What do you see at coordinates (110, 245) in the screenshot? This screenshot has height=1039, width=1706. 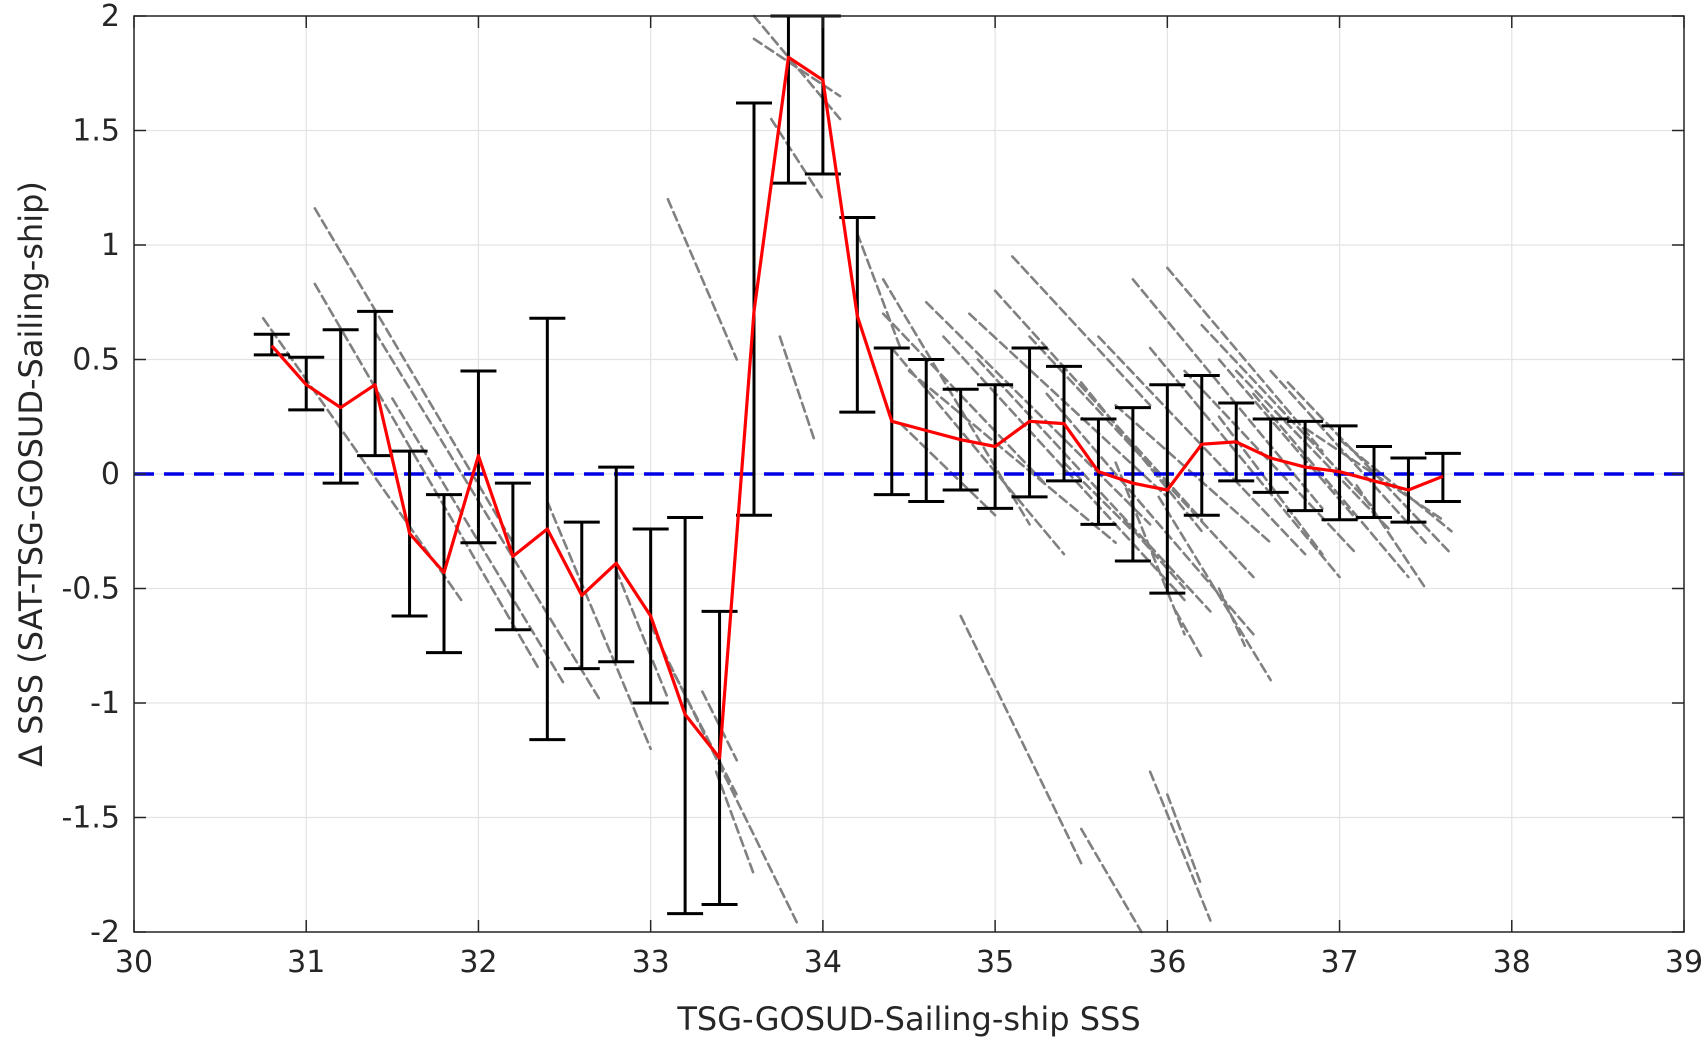 I see `y-tick-label: 1` at bounding box center [110, 245].